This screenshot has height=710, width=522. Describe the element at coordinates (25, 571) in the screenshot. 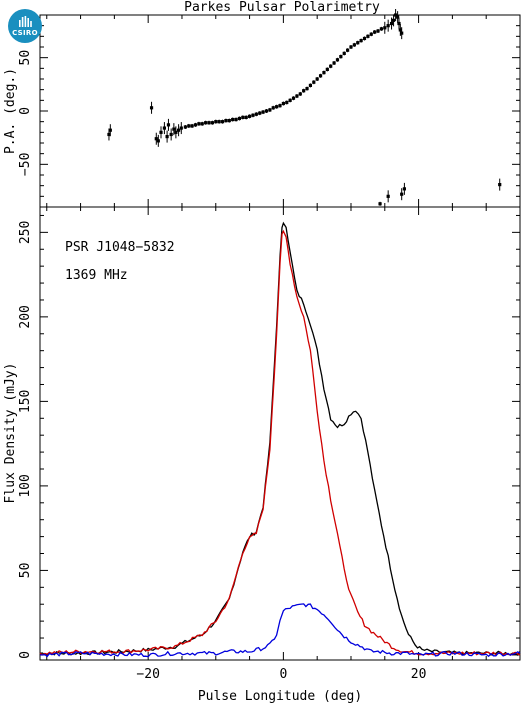

I see `flux-y-tick-label: 50` at that location.